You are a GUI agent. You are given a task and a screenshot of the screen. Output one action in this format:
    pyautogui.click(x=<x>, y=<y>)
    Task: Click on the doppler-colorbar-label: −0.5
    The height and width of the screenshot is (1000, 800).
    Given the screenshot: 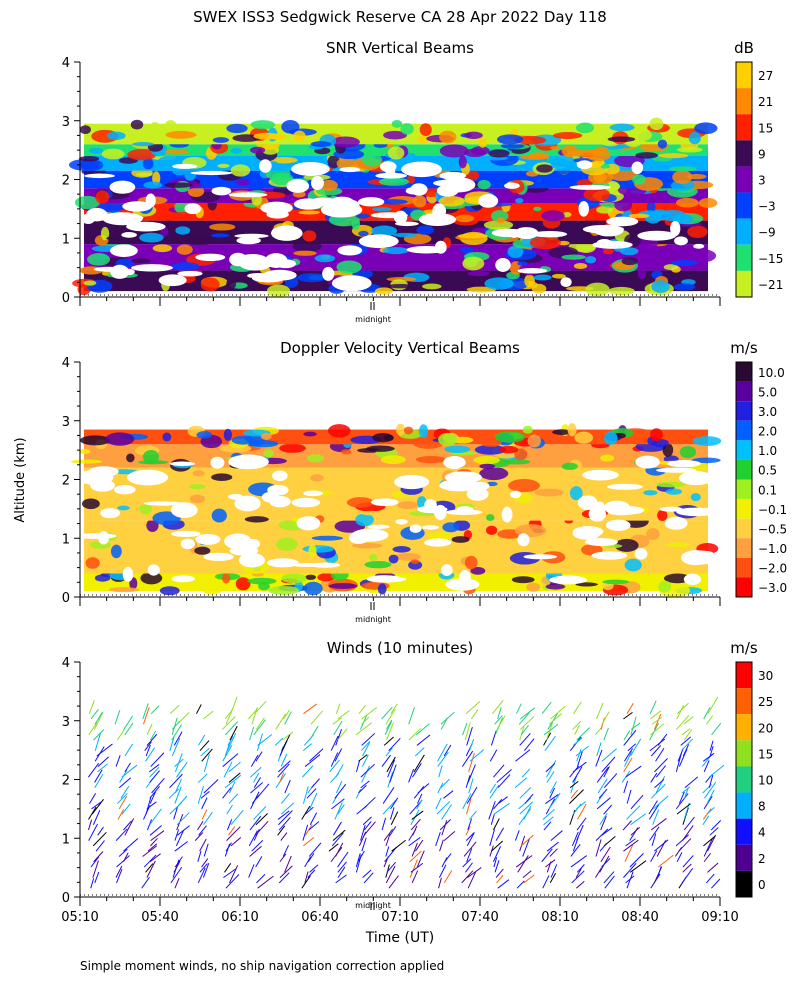 What is the action you would take?
    pyautogui.click(x=772, y=529)
    